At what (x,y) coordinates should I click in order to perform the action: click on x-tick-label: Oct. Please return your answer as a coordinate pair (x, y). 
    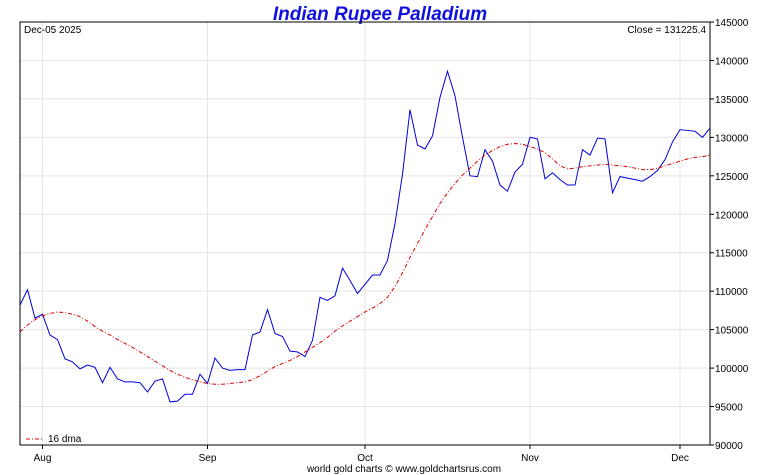
    Looking at the image, I should click on (365, 458).